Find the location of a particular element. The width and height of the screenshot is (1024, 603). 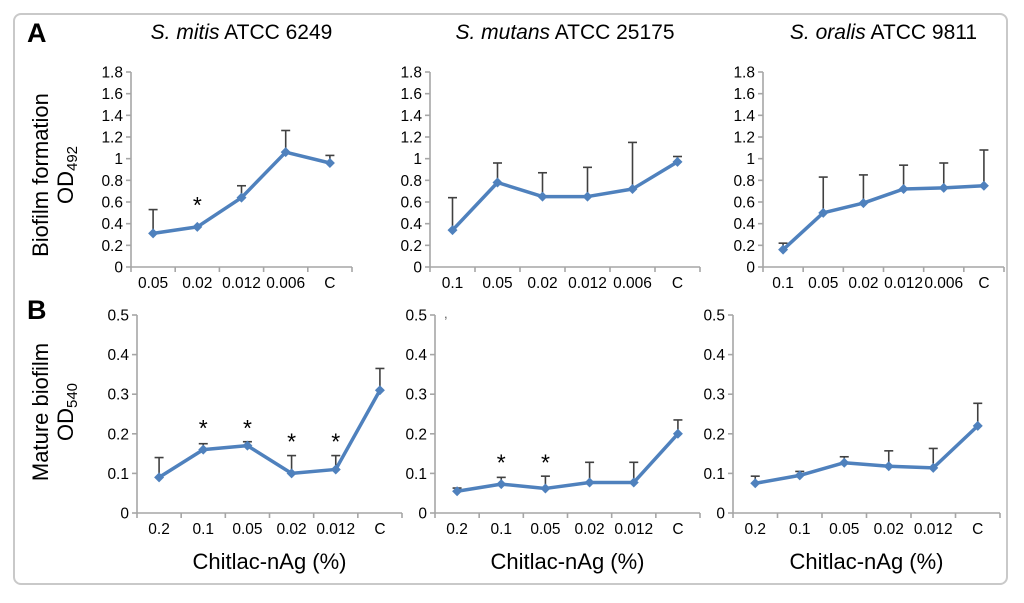

row-b-ylabel-subscript: 540 is located at coordinates (72, 395).